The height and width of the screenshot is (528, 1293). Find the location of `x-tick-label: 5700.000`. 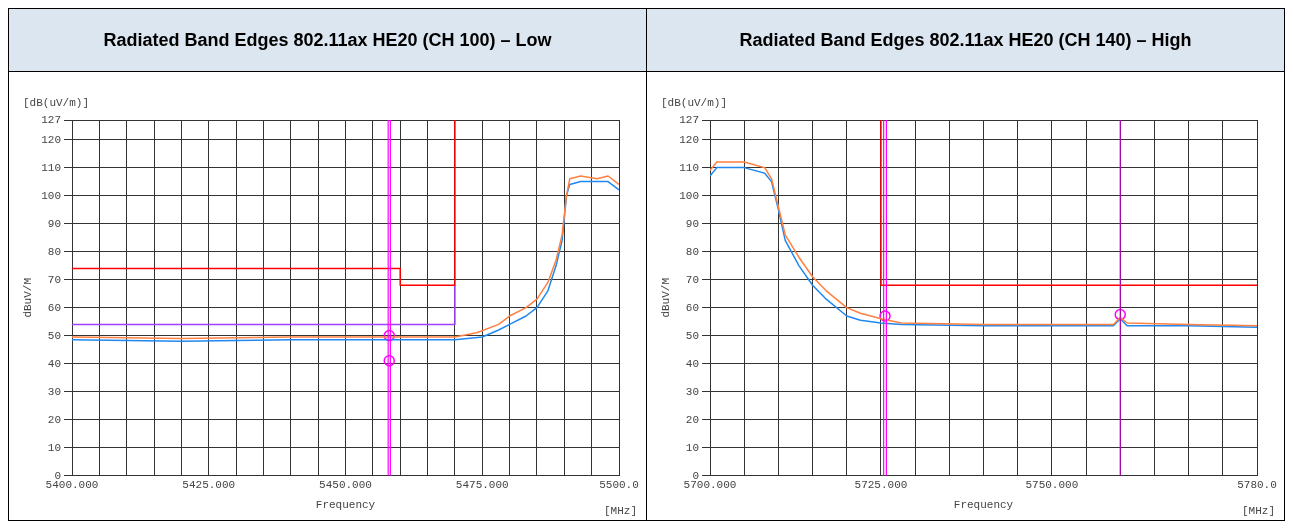

x-tick-label: 5700.000 is located at coordinates (710, 485).